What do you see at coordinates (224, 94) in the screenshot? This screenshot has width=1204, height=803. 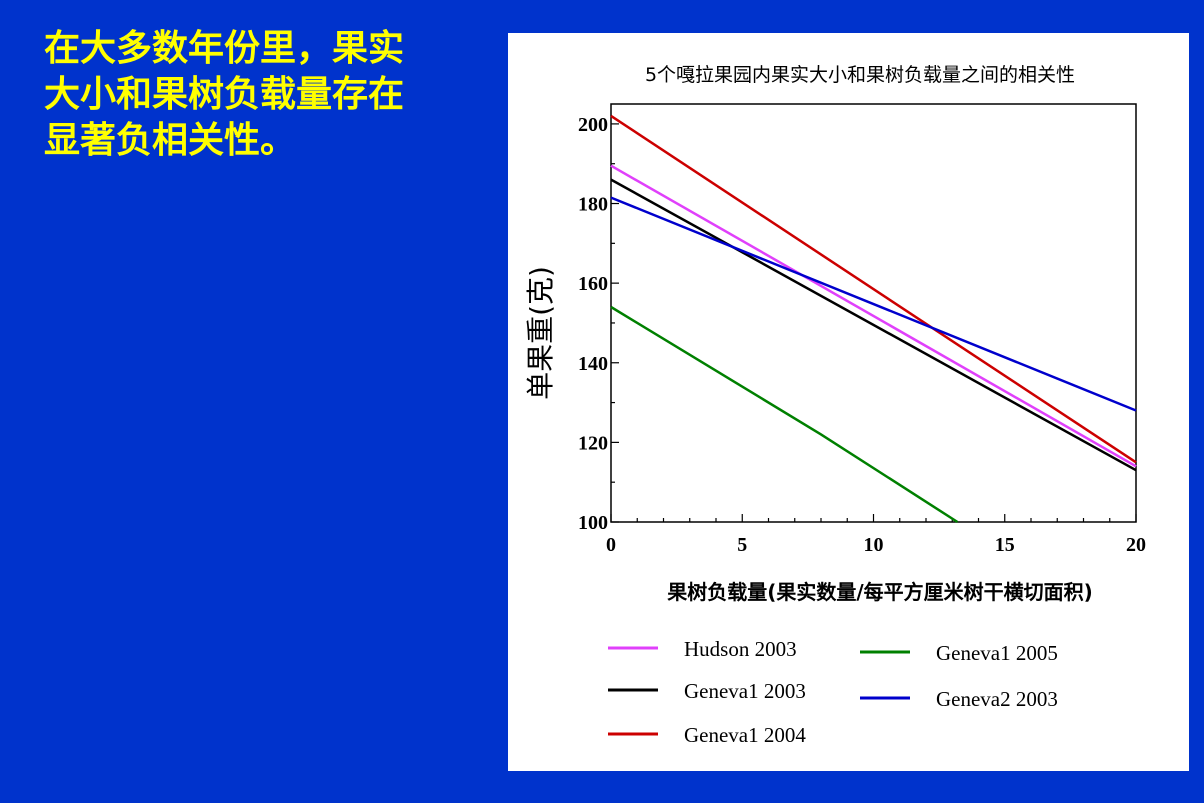 I see `slide-text-line: 大小和果树负载量存在` at bounding box center [224, 94].